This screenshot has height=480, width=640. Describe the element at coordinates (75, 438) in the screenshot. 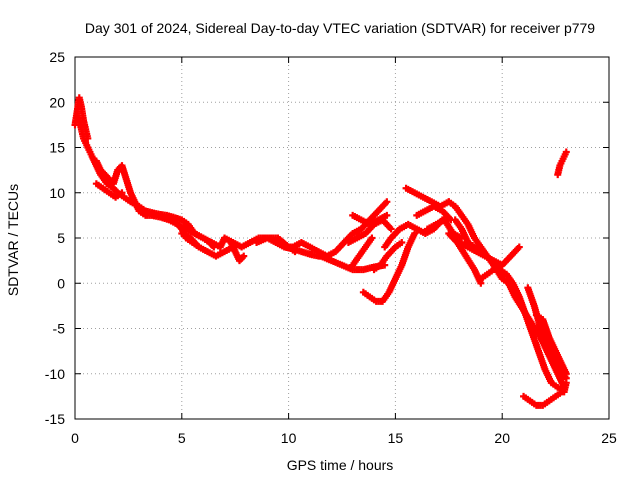

I see `x-tick-label: 0` at that location.